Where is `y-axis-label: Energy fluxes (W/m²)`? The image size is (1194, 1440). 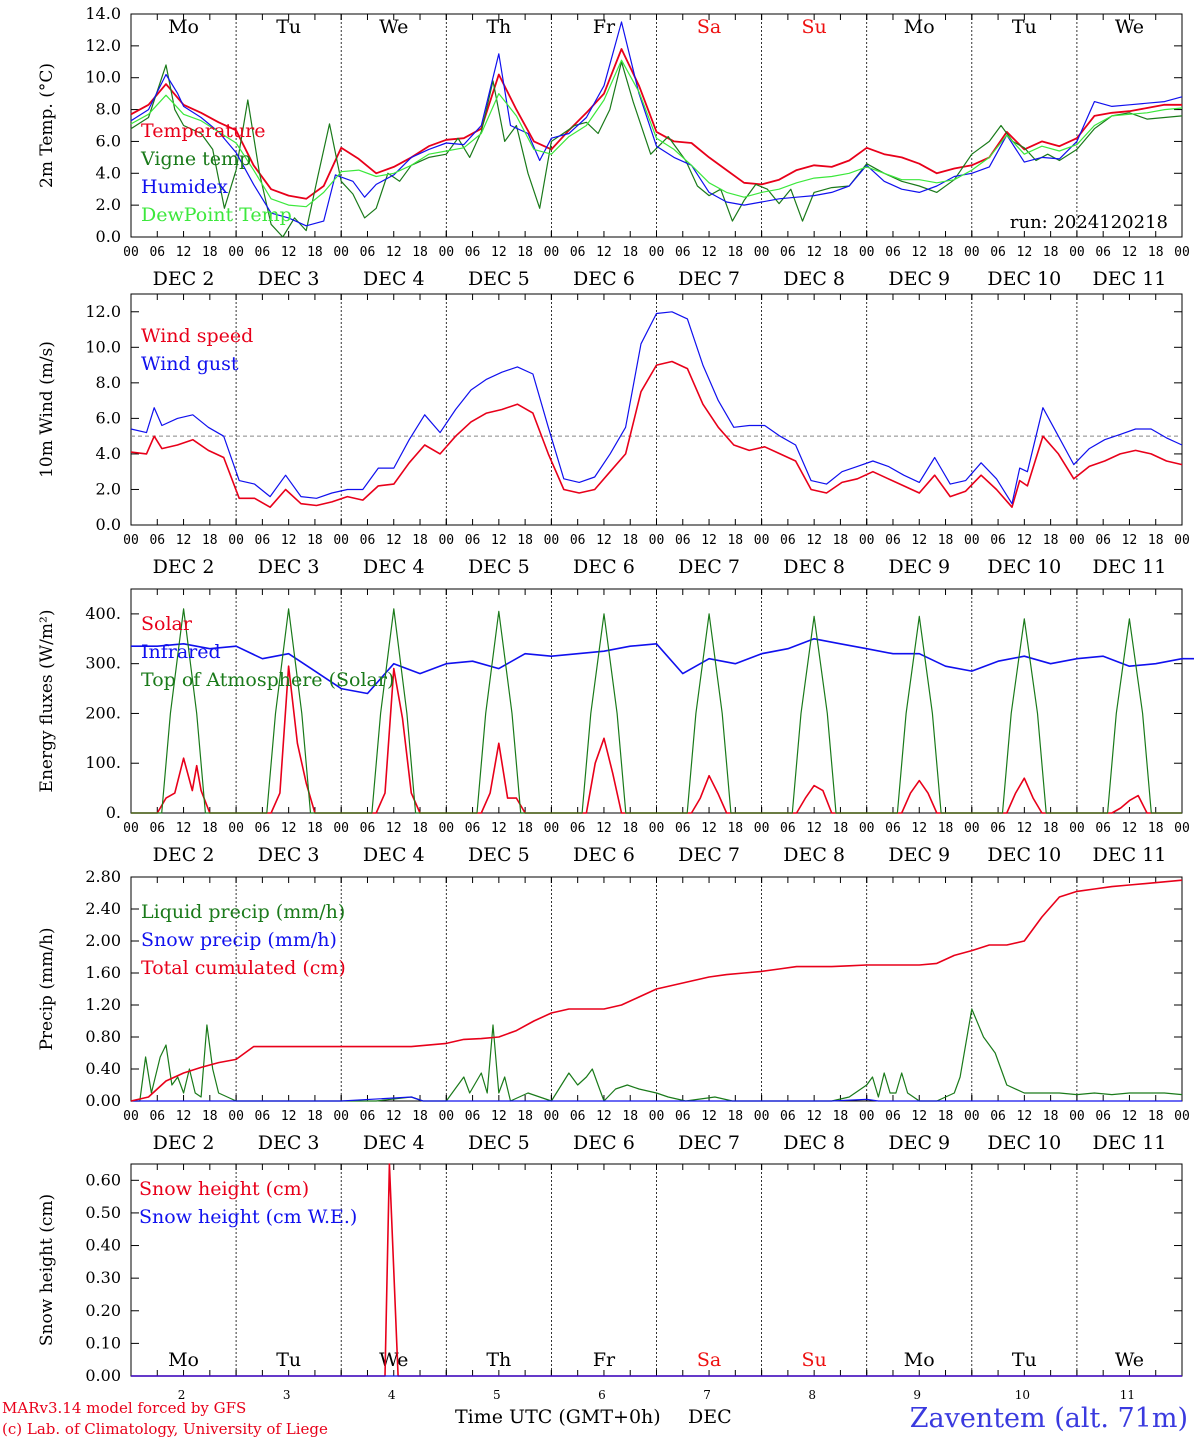 y-axis-label: Energy fluxes (W/m²) is located at coordinates (47, 701).